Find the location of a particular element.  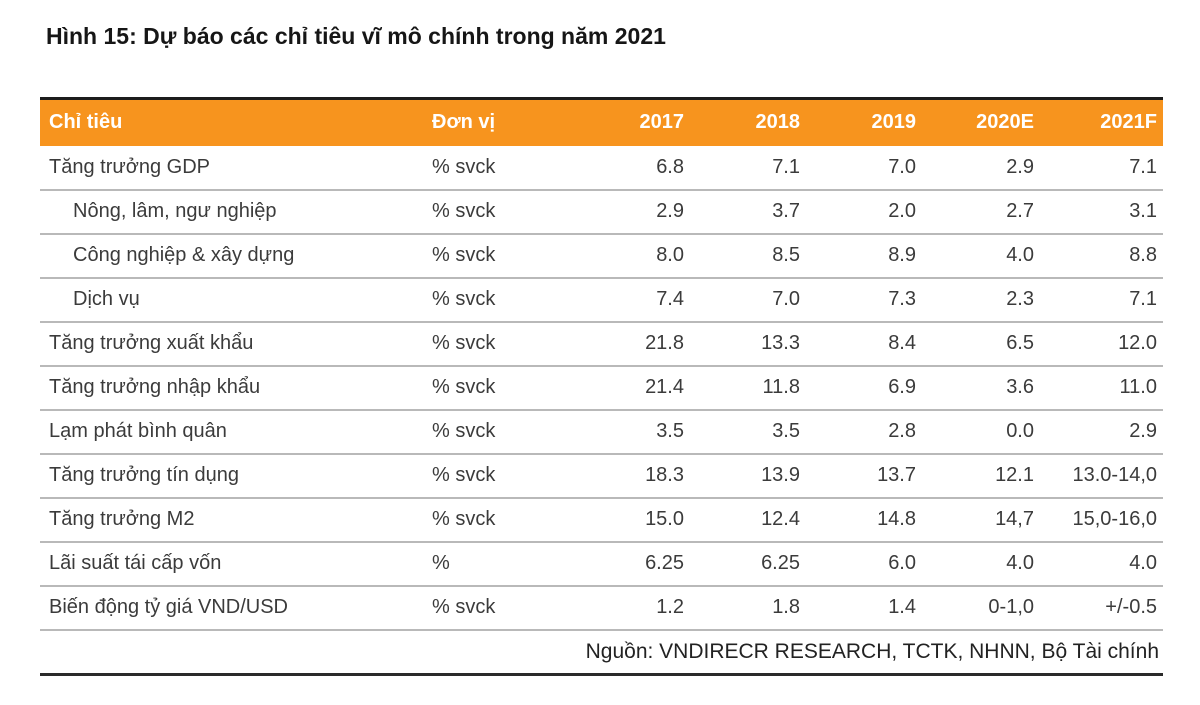

cell-2018: 8.5 is located at coordinates (748, 256).